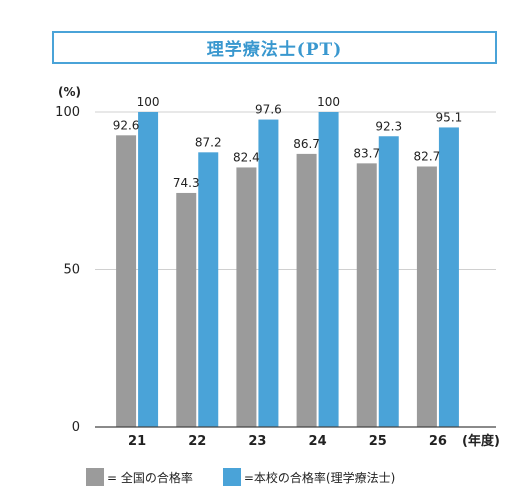 The height and width of the screenshot is (504, 518). What do you see at coordinates (481, 441) in the screenshot?
I see `x-axis-unit-label: (年度)` at bounding box center [481, 441].